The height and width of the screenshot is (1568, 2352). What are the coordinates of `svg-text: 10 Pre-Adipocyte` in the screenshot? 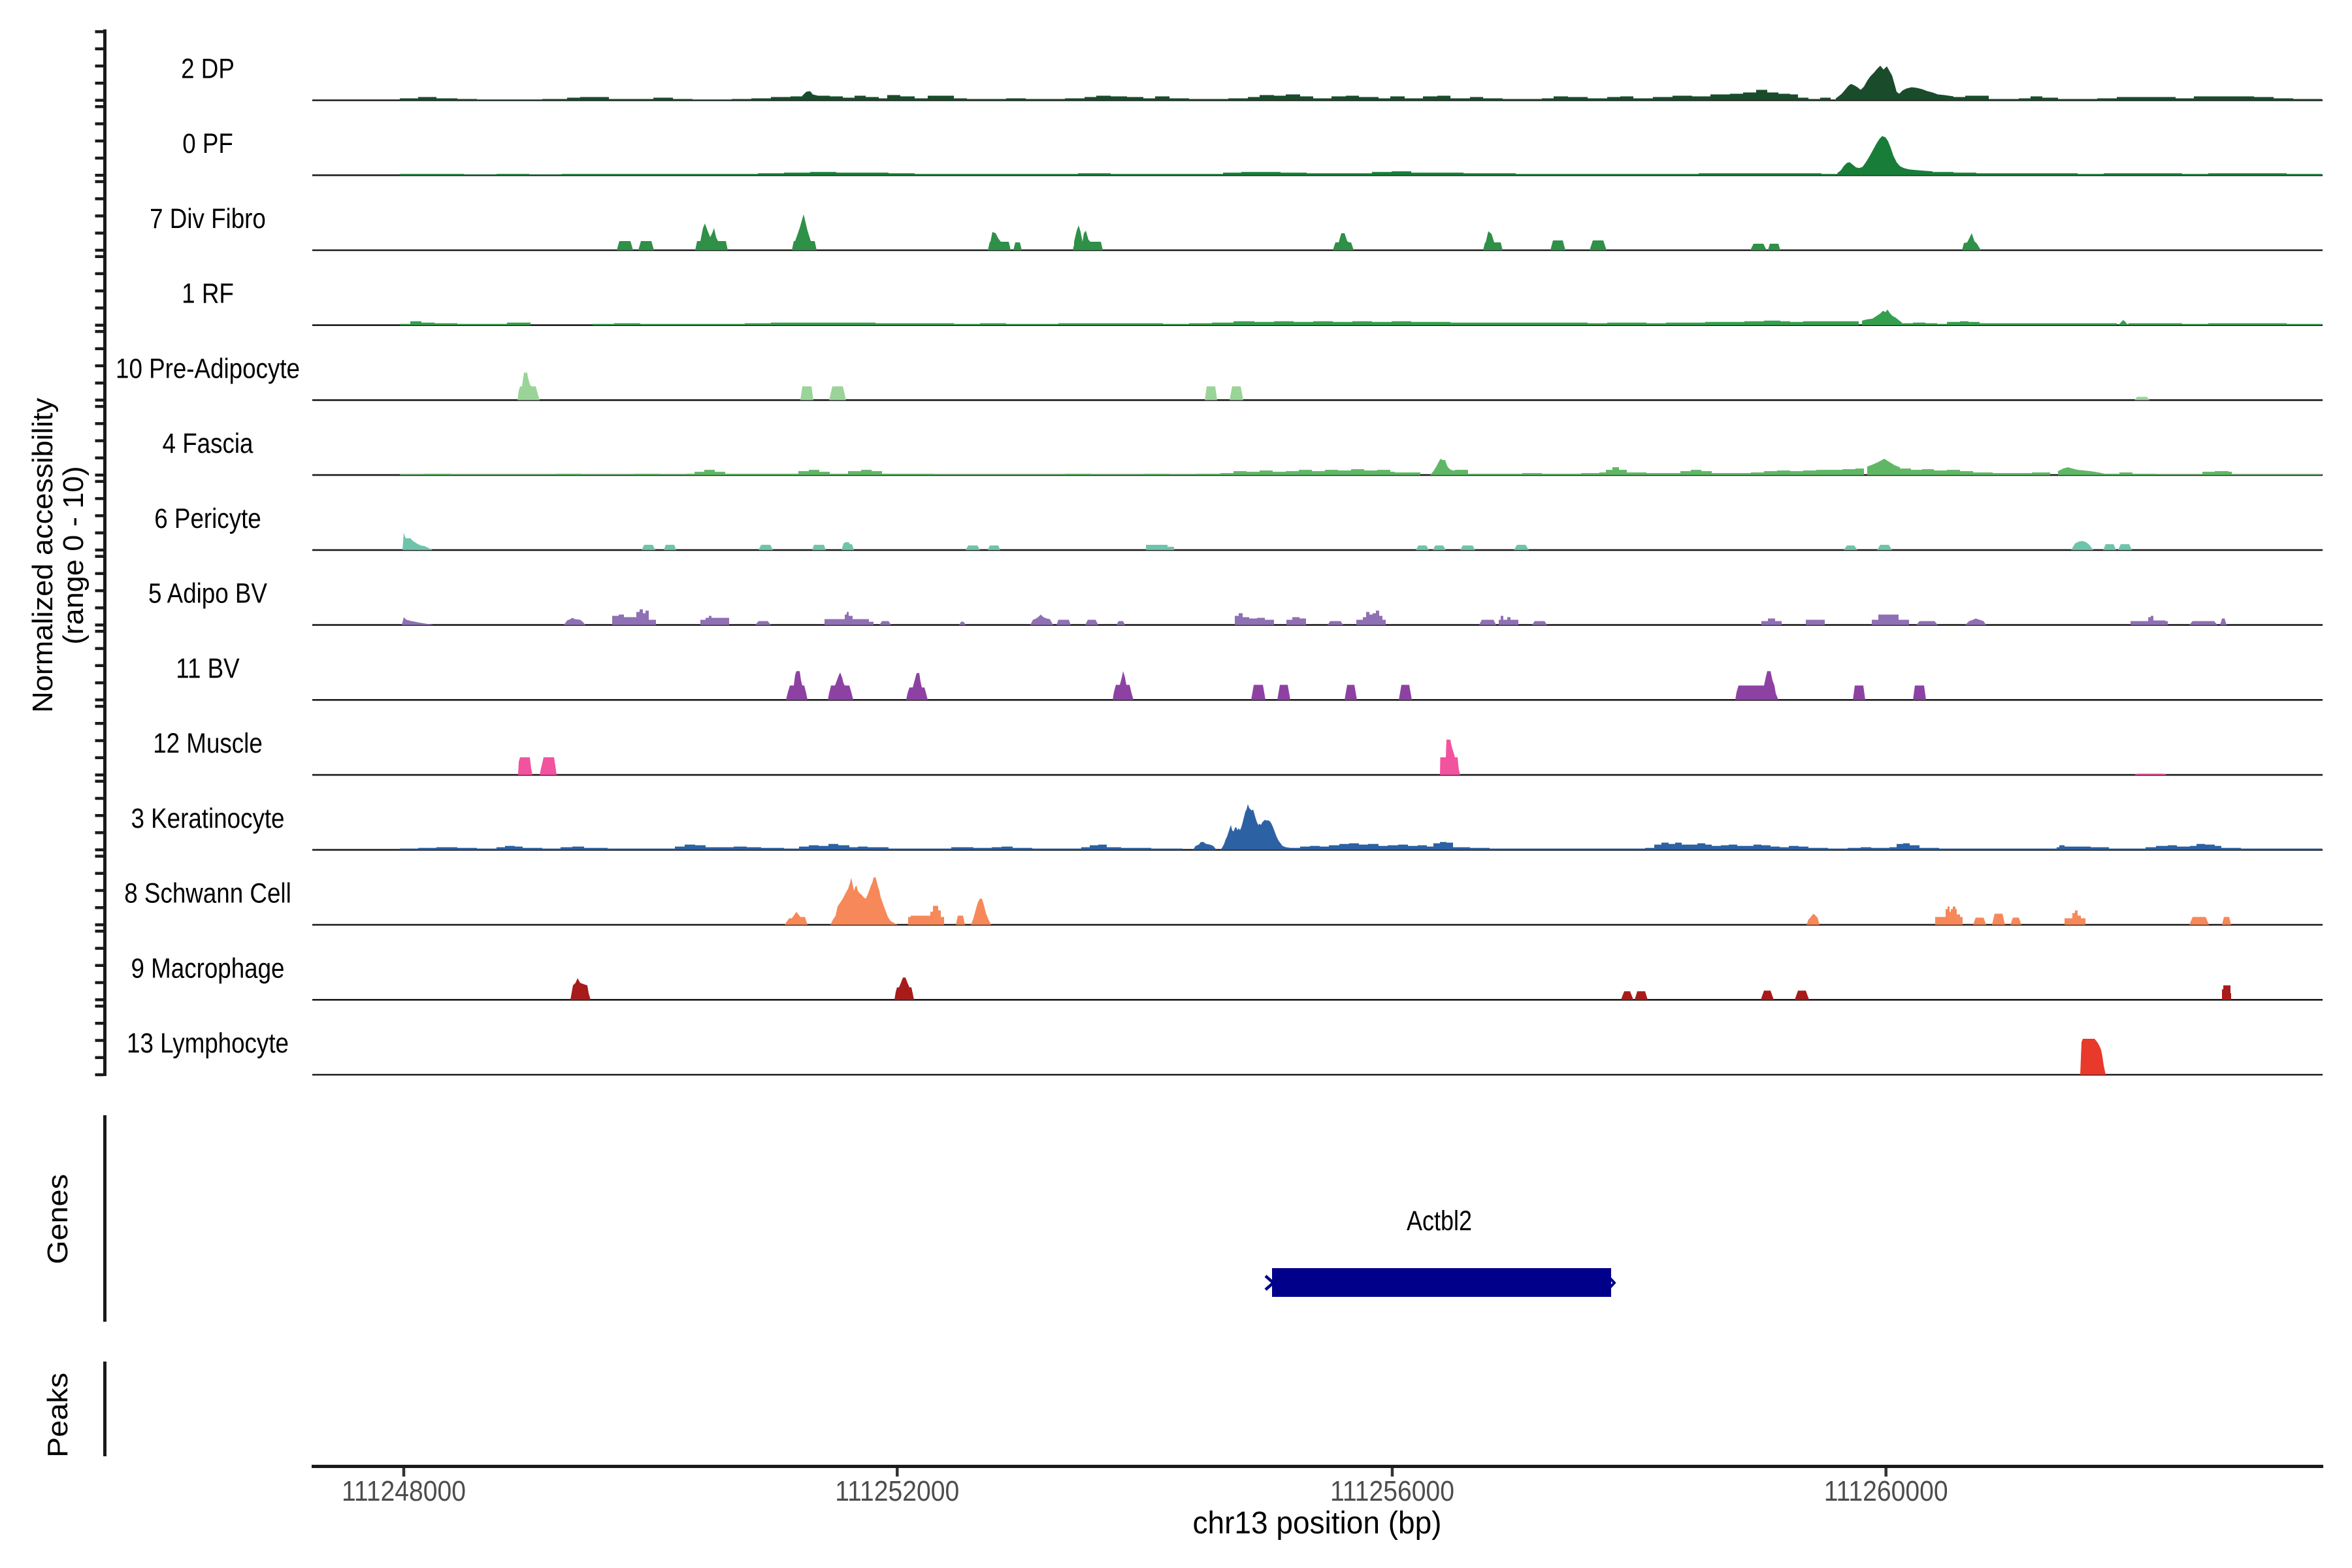 It's located at (208, 368).